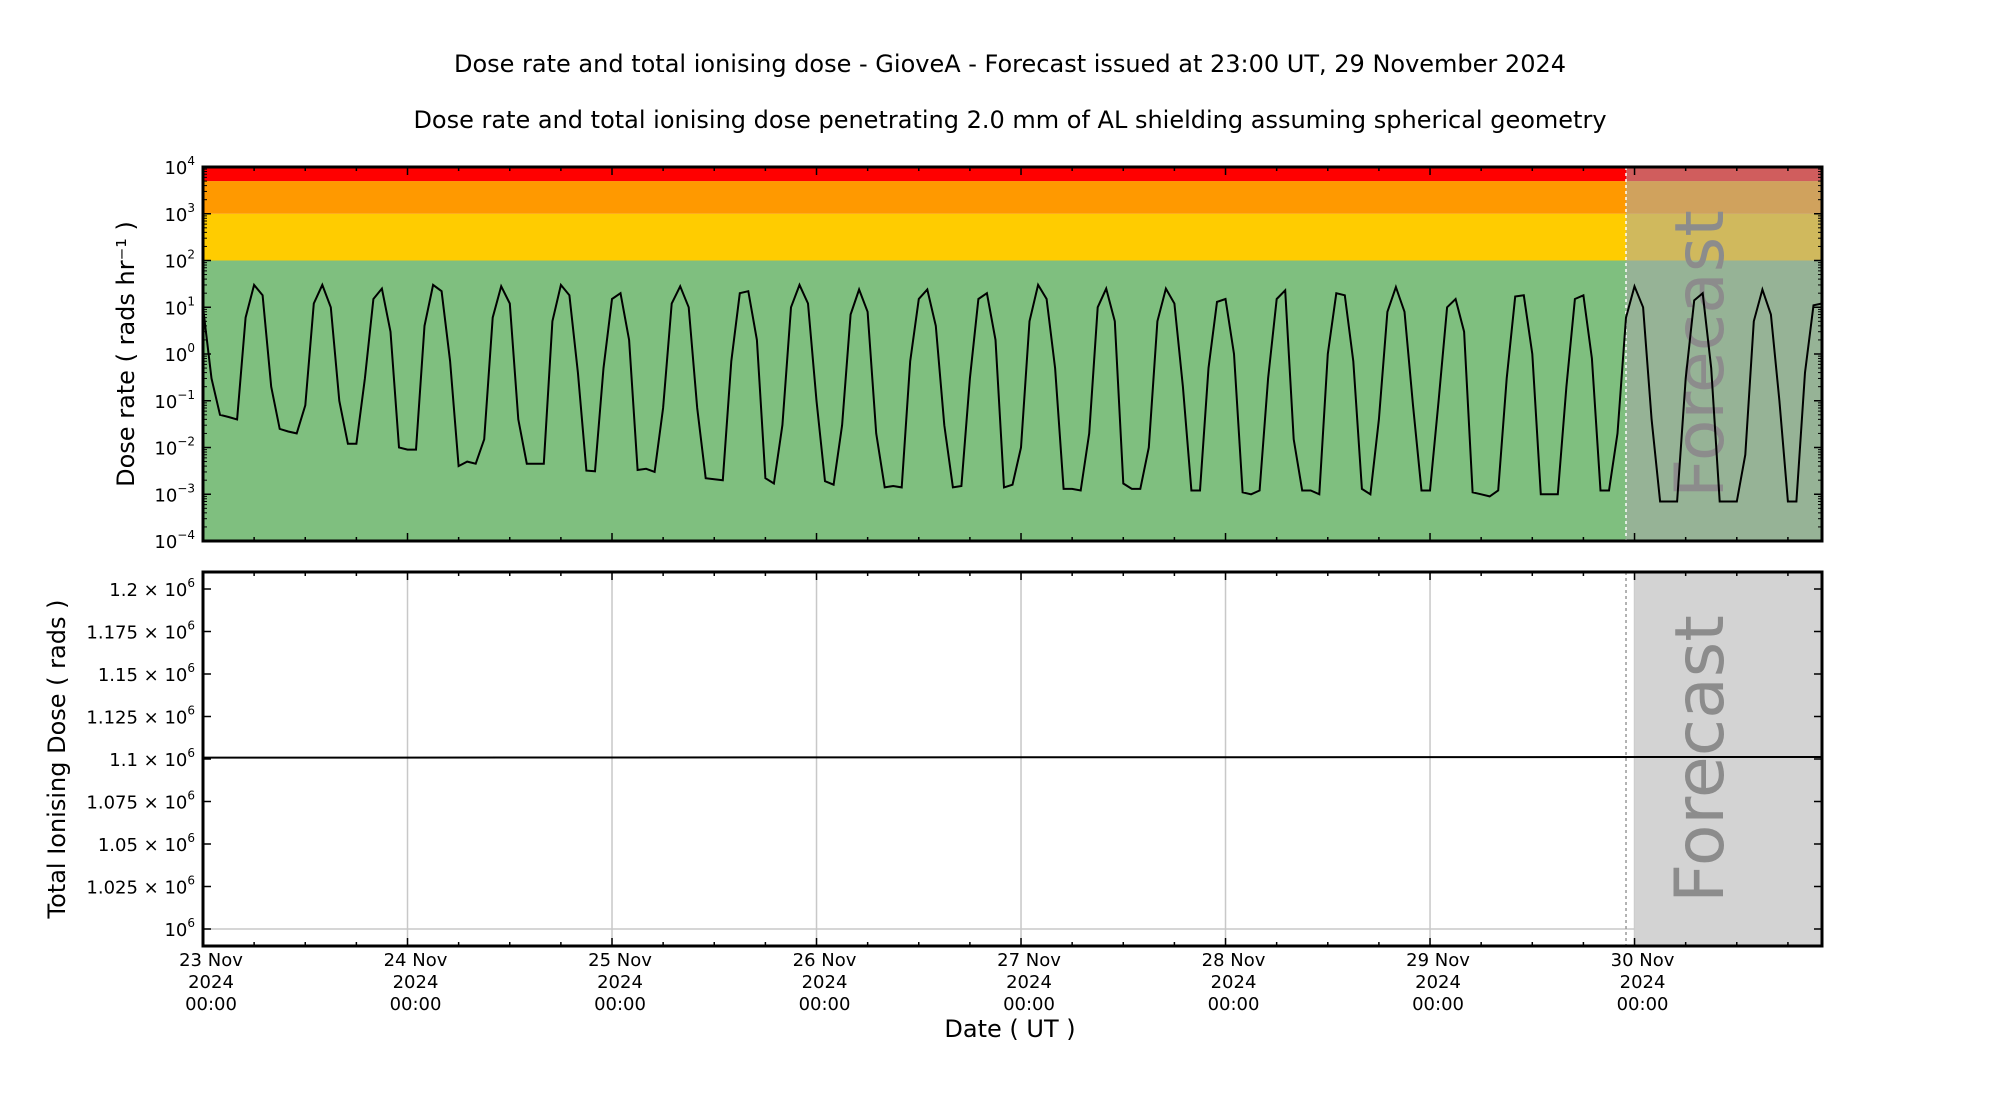 The width and height of the screenshot is (2000, 1100). I want to click on total-dose-ytick-label: 1.025 × 10⁶, so click(140, 886).